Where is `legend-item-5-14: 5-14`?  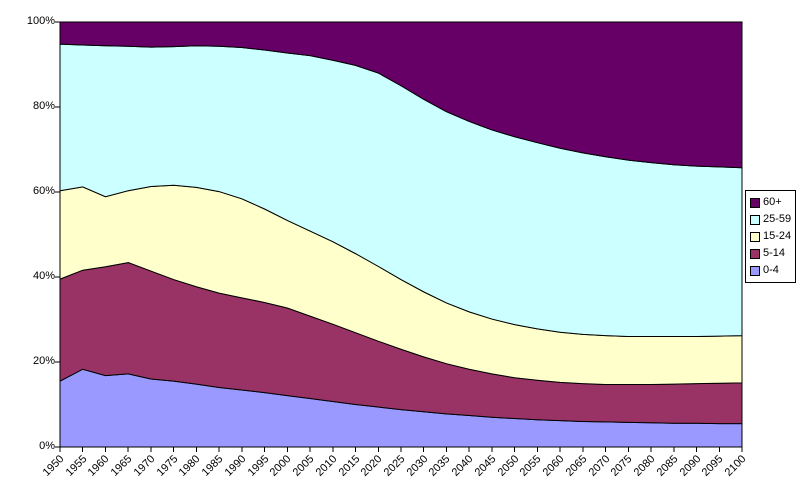 legend-item-5-14: 5-14 is located at coordinates (770, 253).